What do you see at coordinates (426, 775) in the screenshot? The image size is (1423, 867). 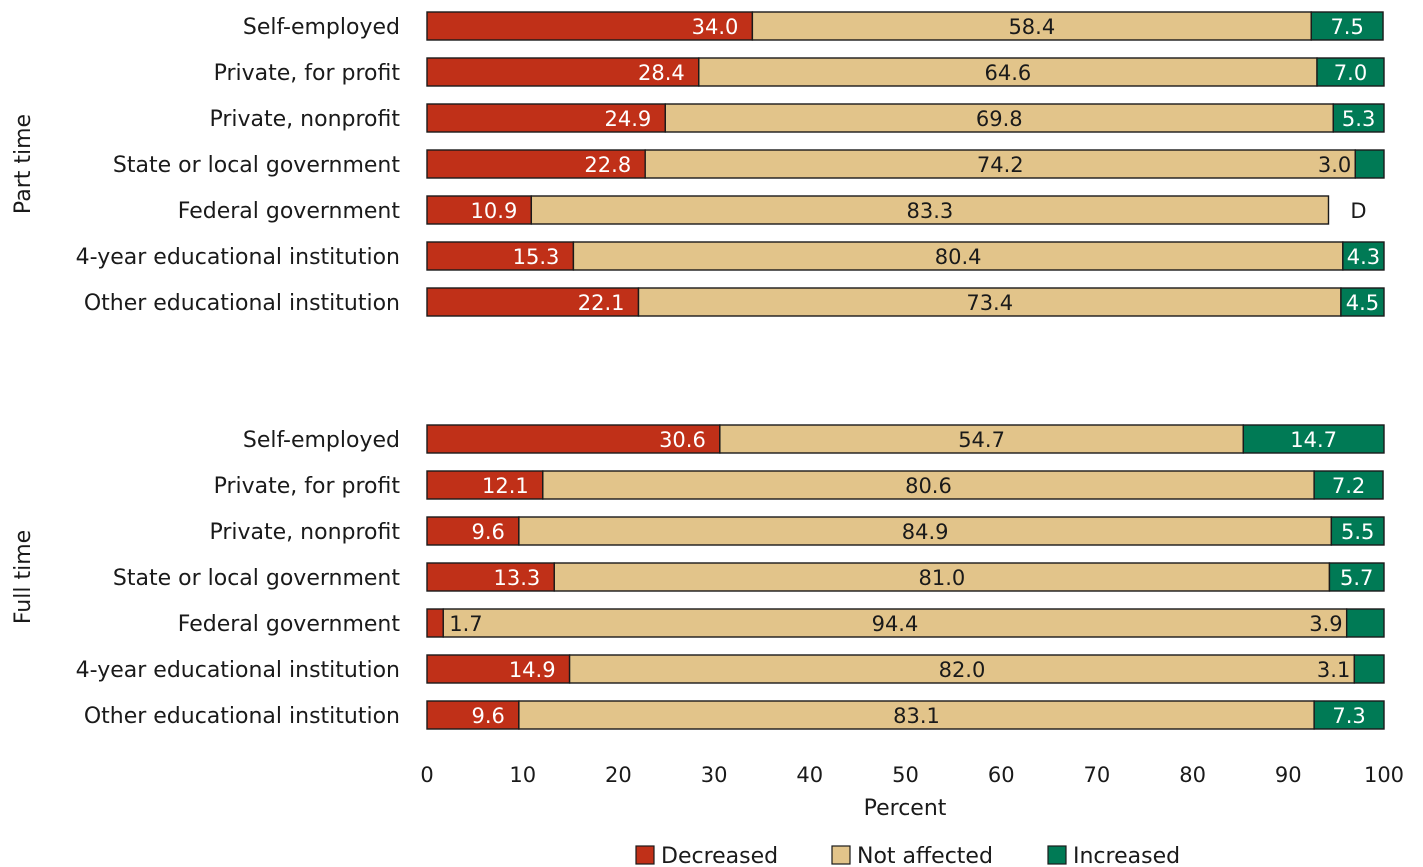 I see `x-tick-label: 0` at bounding box center [426, 775].